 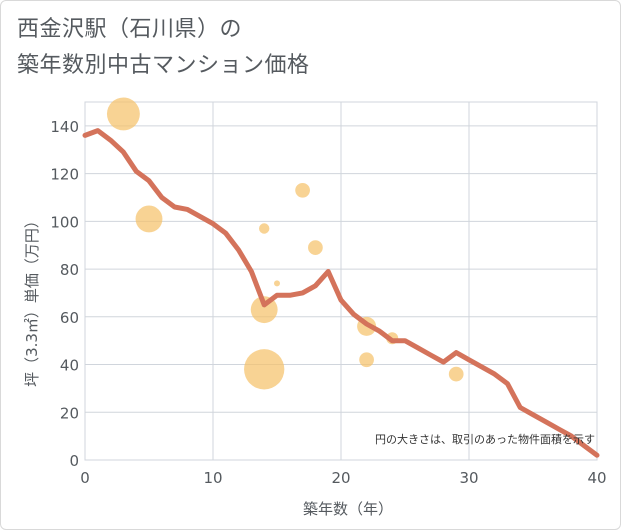 What do you see at coordinates (69, 270) in the screenshot?
I see `y-tick-label: 80` at bounding box center [69, 270].